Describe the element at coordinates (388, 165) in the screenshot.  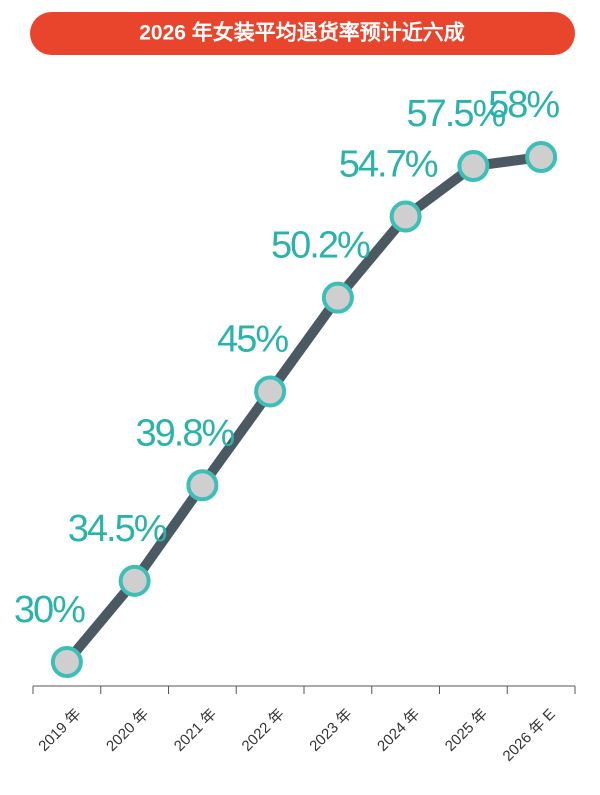
I see `value-label: 54.7%` at that location.